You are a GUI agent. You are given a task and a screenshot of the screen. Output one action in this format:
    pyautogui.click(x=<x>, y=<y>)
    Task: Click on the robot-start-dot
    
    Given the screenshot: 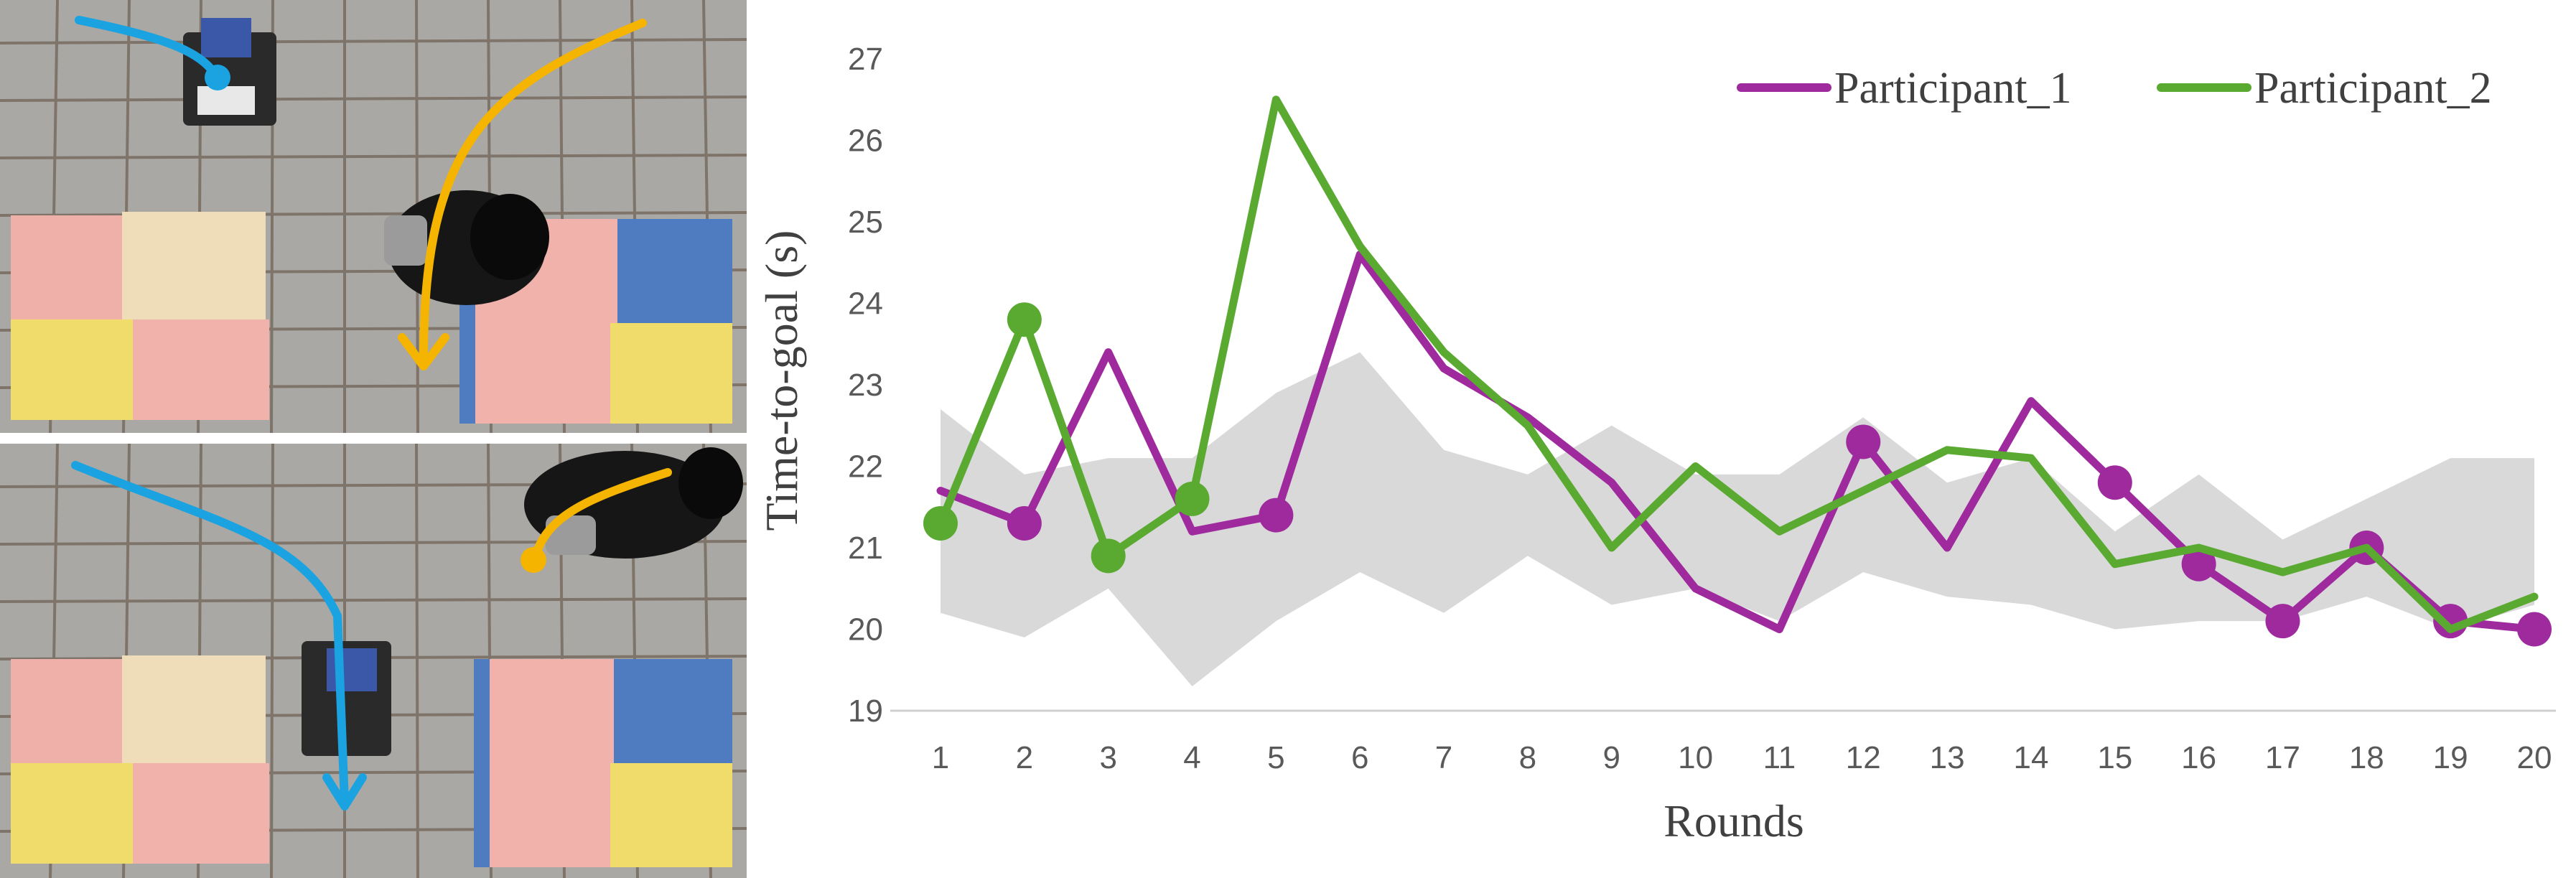 What is the action you would take?
    pyautogui.click(x=217, y=77)
    